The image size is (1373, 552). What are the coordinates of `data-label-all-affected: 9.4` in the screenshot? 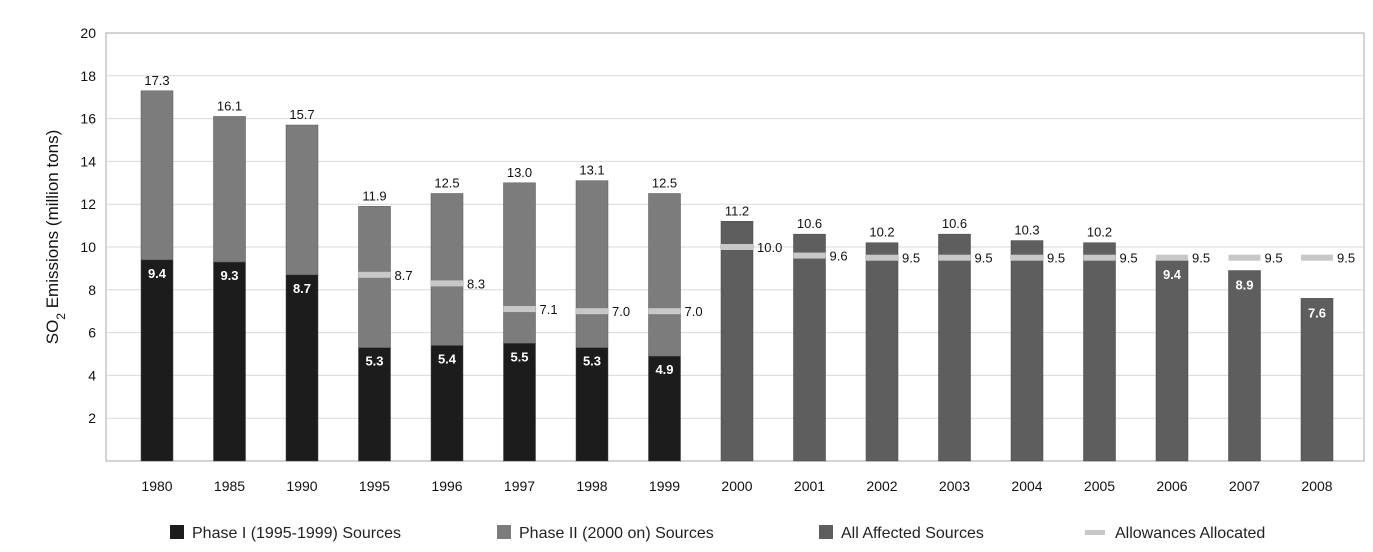 It's located at (1172, 274).